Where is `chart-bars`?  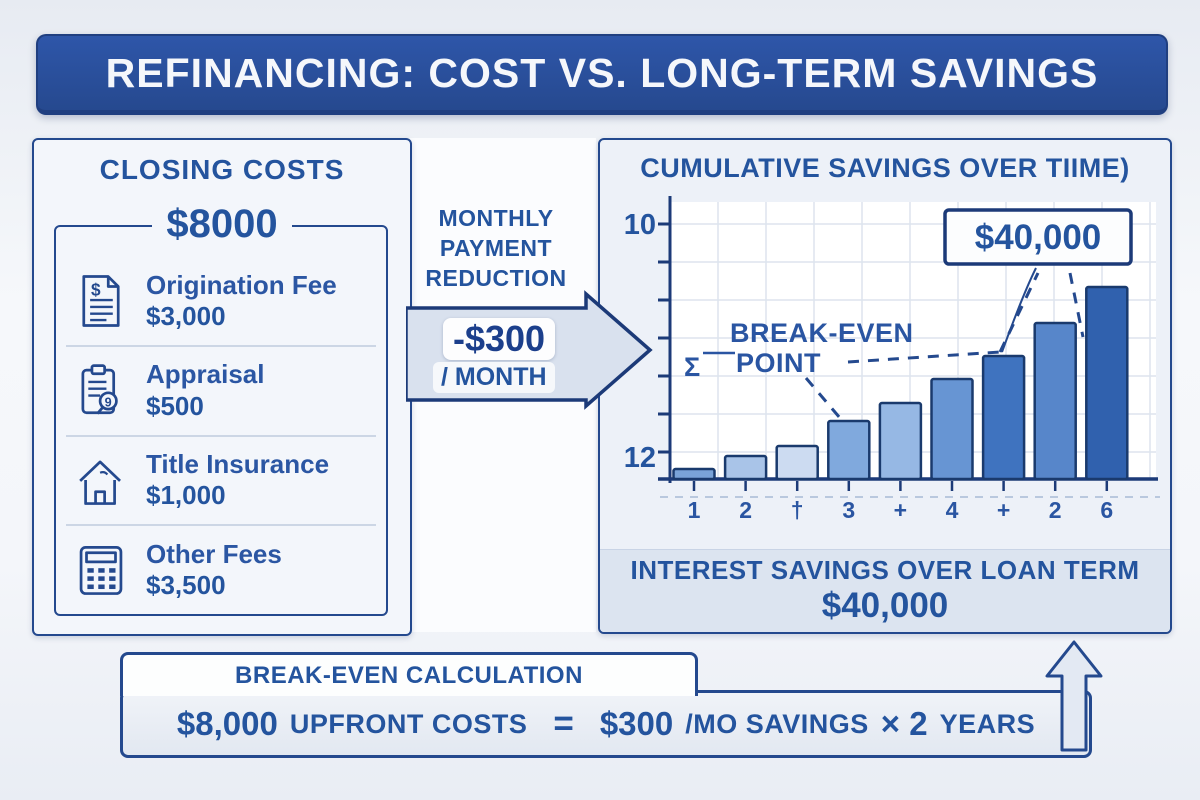 chart-bars is located at coordinates (900, 383).